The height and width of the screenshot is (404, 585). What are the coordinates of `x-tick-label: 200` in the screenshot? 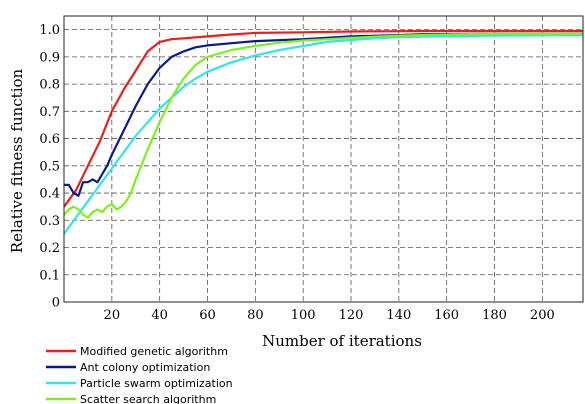 It's located at (542, 315).